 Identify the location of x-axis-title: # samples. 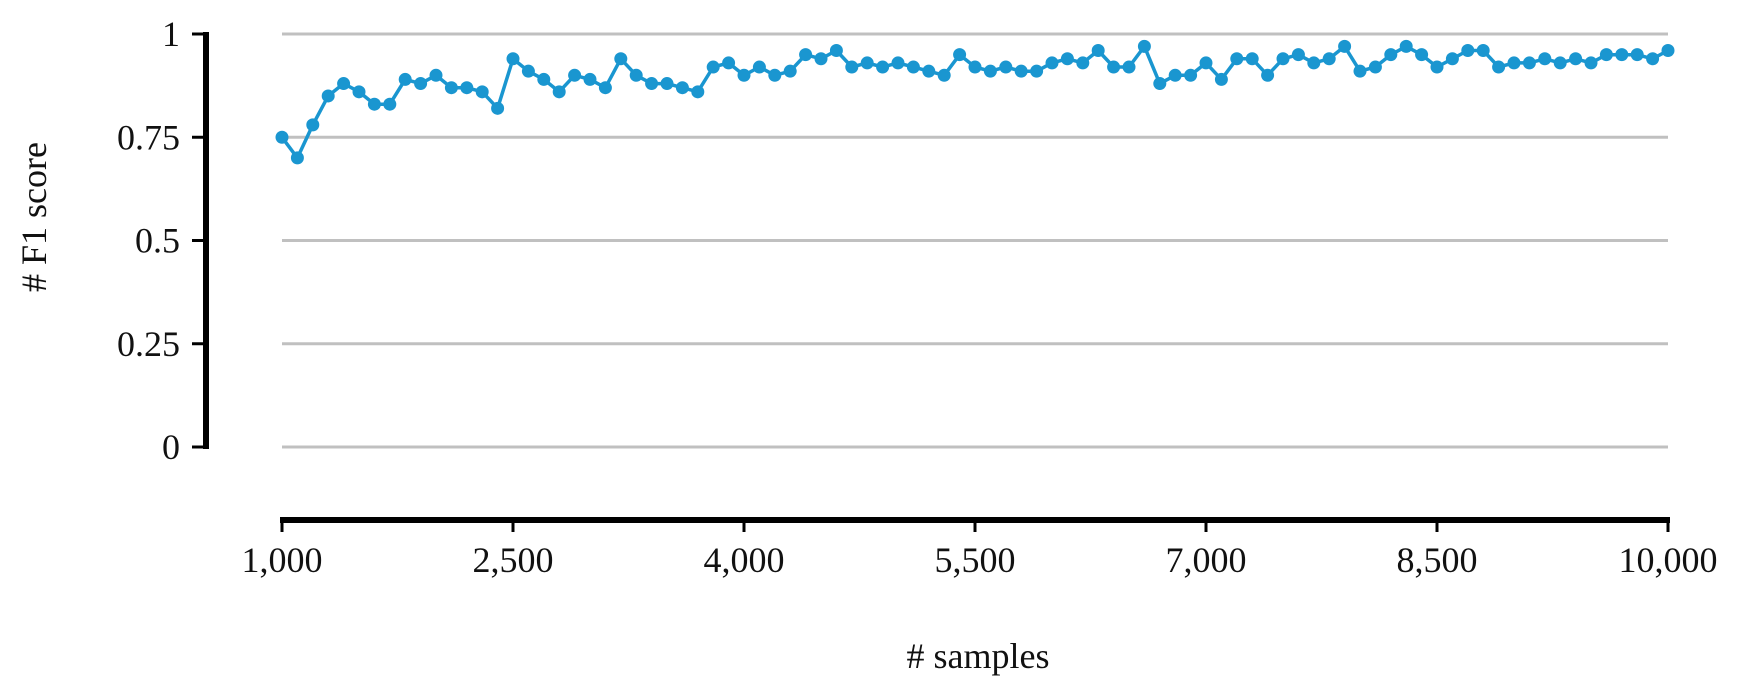
(978, 656).